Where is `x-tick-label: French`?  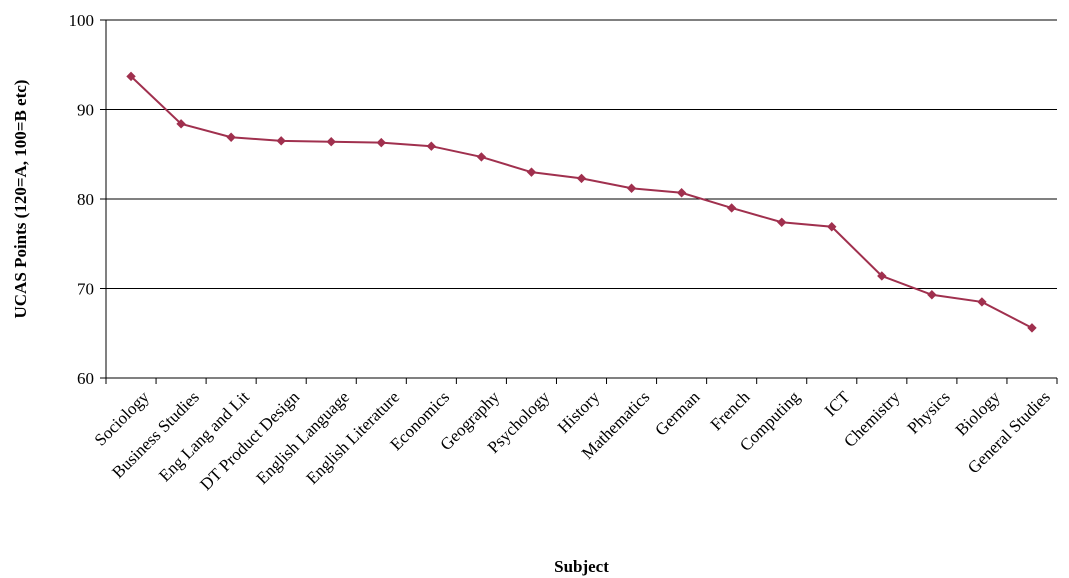 x-tick-label: French is located at coordinates (730, 410).